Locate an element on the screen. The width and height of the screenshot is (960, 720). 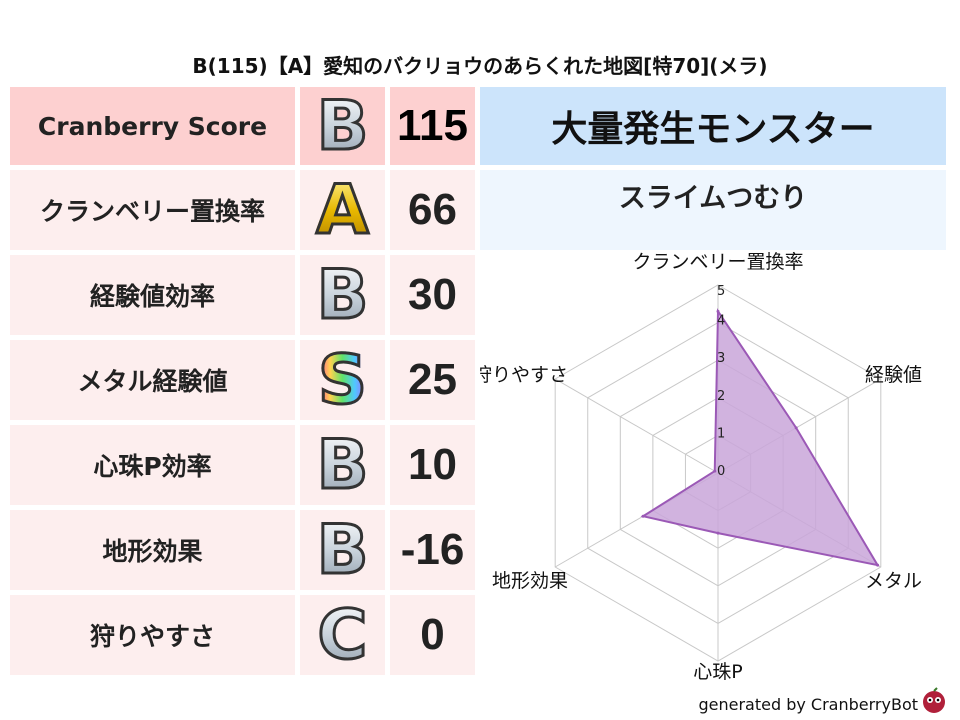
grade-letter: C is located at coordinates (342, 635).